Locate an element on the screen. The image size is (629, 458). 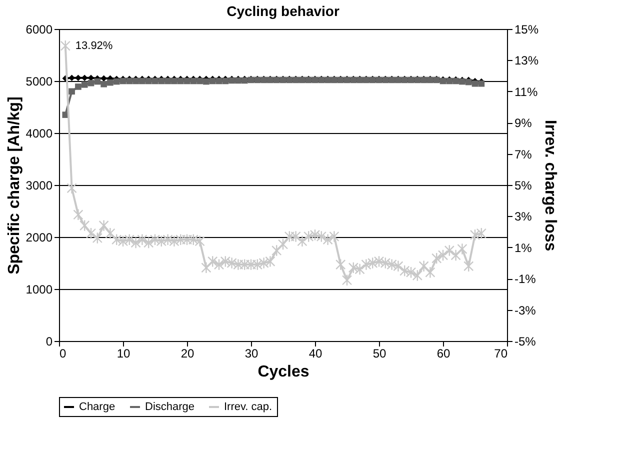
y-axis-title: Specific charge [Ah/kg] is located at coordinates (14, 185).